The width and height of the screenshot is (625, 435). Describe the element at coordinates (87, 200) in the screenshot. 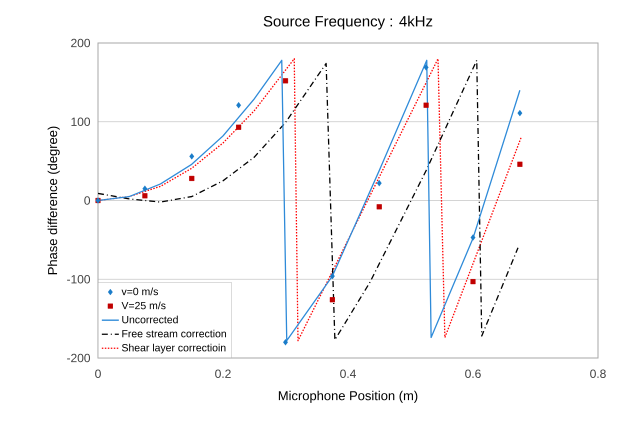

I see `y-tick-label: 0` at that location.